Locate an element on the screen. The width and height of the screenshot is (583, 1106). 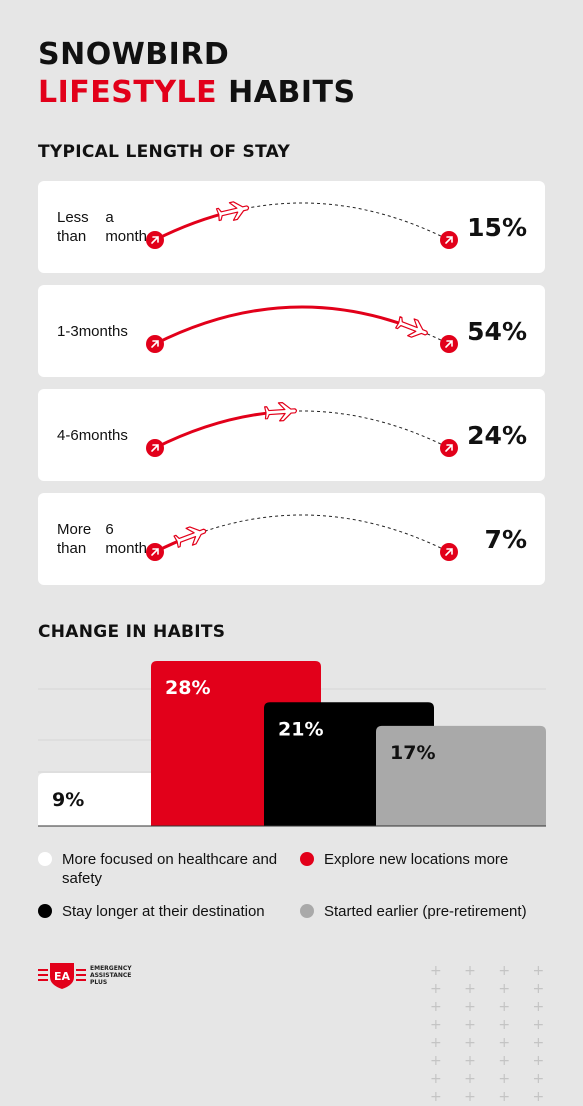
brand-logo: EA EMERGENCY ASSISTANCE PLUS is located at coordinates (85, 975).